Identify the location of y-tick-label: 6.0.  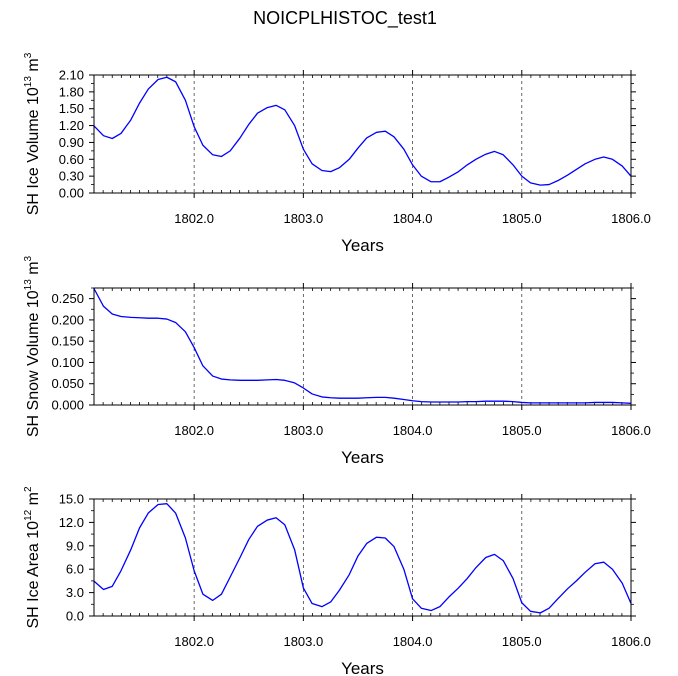
(75, 569).